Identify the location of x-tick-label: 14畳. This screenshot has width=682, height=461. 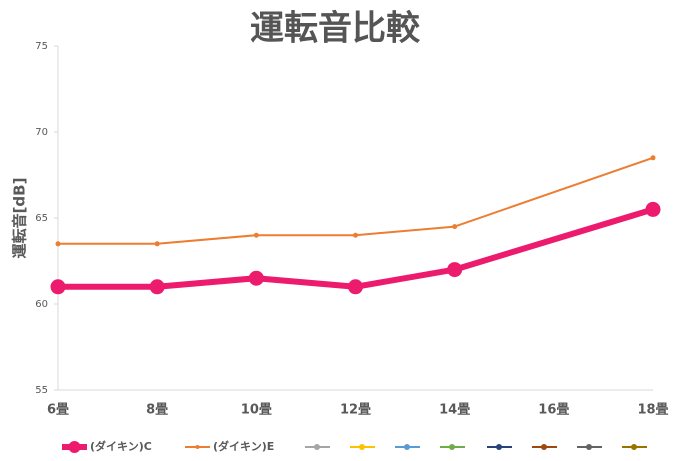
(454, 410).